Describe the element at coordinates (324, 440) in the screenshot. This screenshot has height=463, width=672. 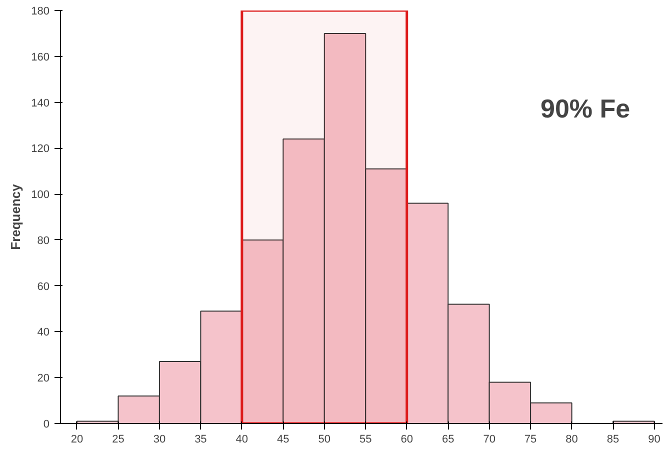
I see `x-tick-label: 50` at that location.